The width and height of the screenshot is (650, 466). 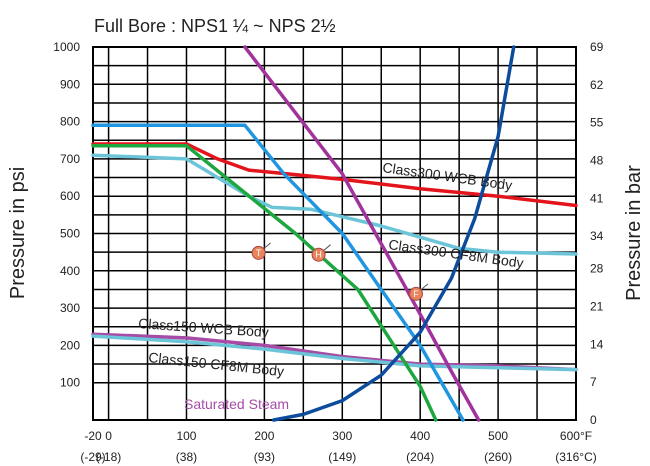 What do you see at coordinates (70, 159) in the screenshot?
I see `y-tick-label: 700` at bounding box center [70, 159].